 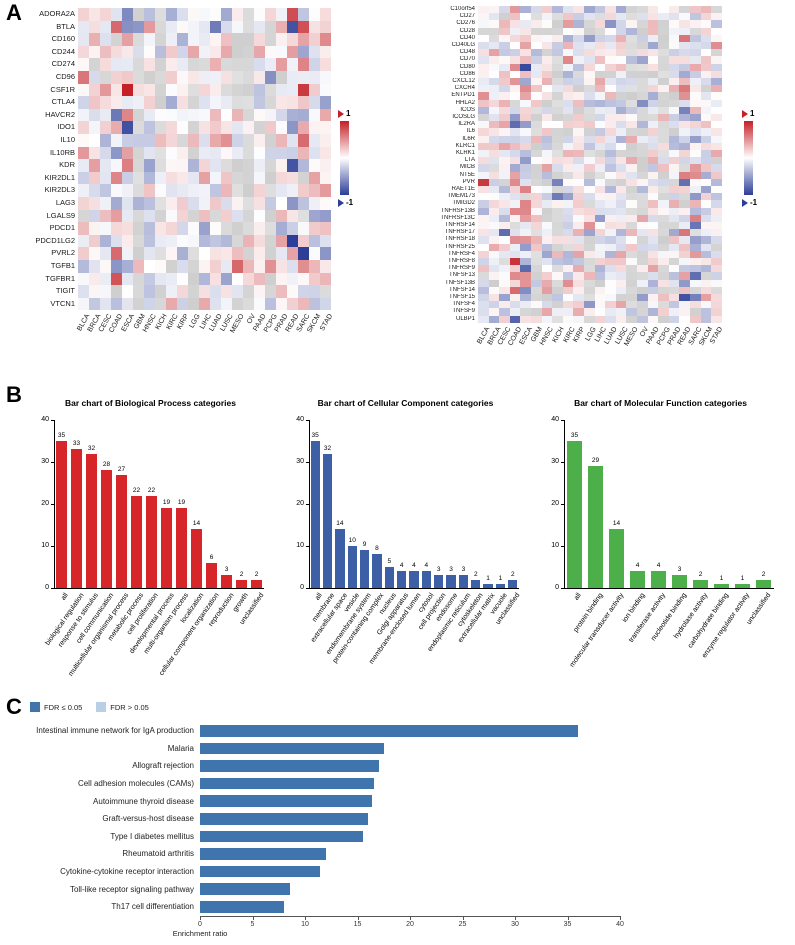 I want to click on bar-value: 32, so click(x=91, y=448).